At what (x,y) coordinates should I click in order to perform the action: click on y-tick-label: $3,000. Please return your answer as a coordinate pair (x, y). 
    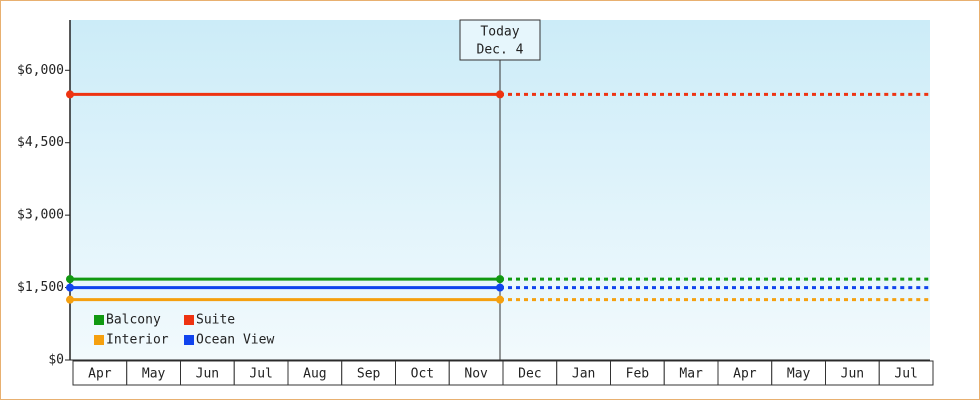
    Looking at the image, I should click on (40, 215).